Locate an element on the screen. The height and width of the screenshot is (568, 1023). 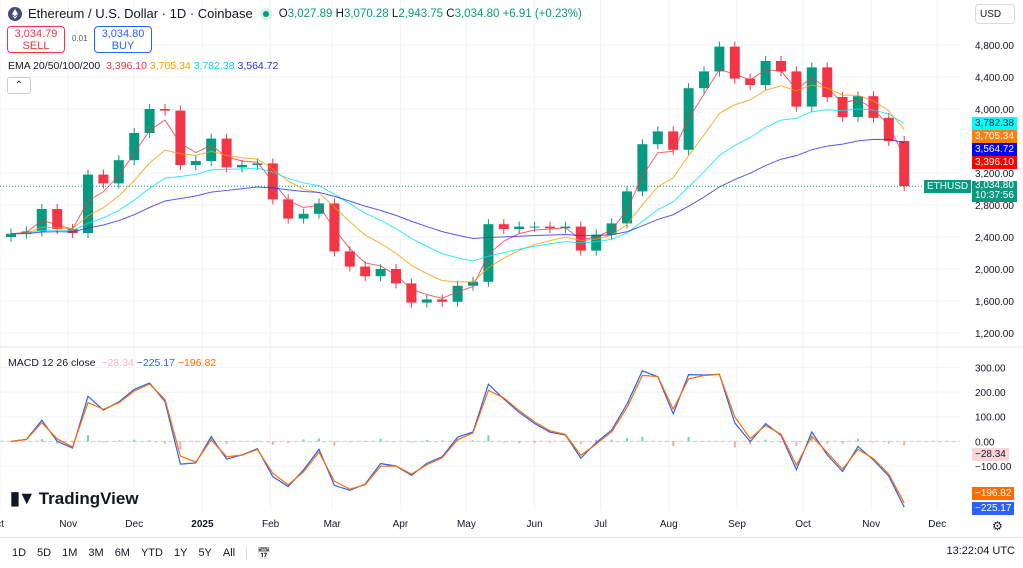
time-tick-label: 2025 is located at coordinates (202, 524).